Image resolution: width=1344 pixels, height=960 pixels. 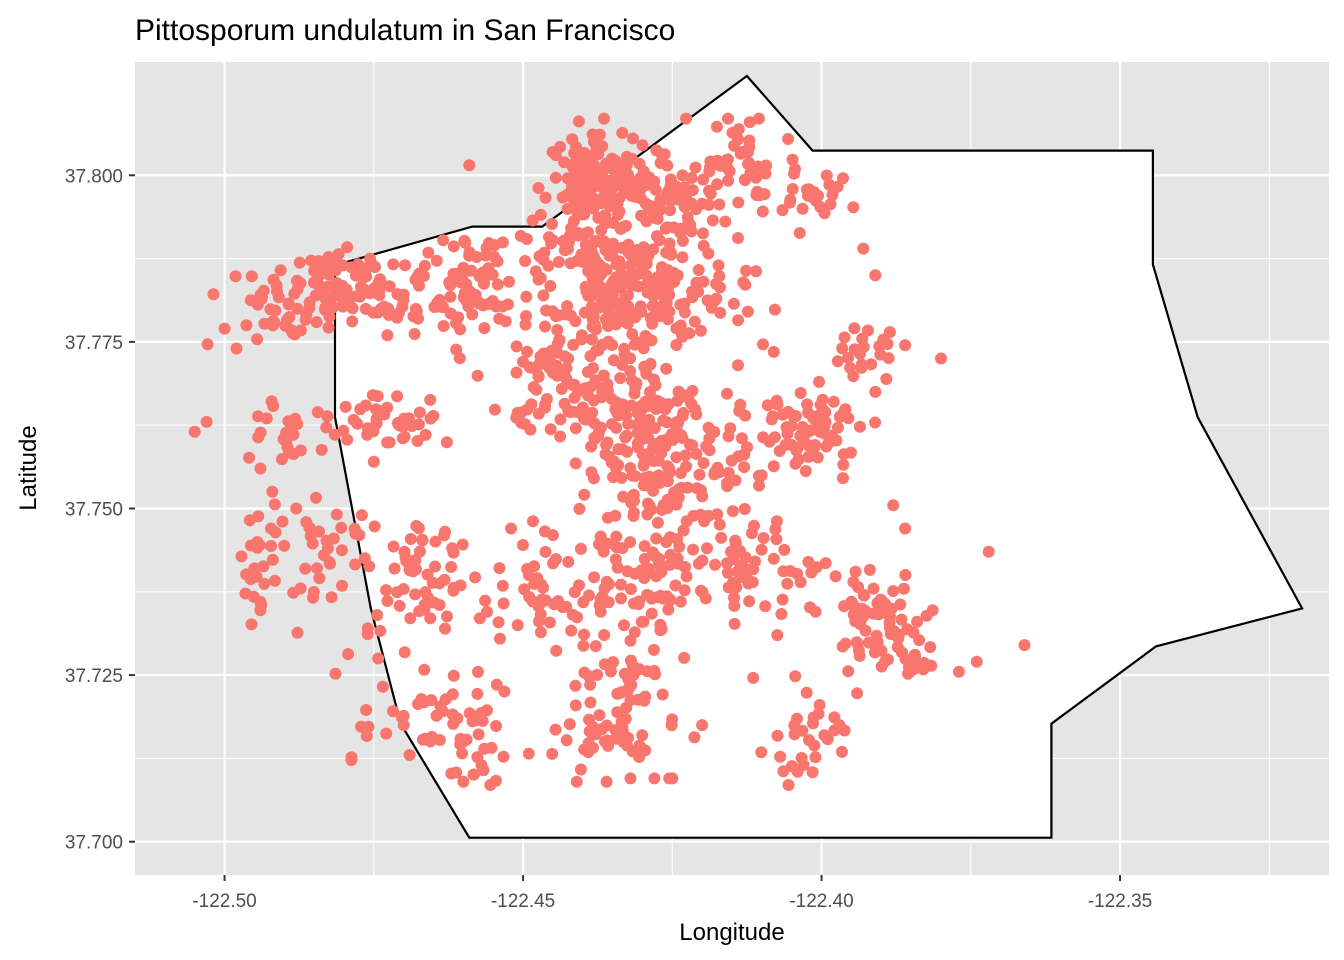 What do you see at coordinates (731, 932) in the screenshot?
I see `x-axis-title: Longitude` at bounding box center [731, 932].